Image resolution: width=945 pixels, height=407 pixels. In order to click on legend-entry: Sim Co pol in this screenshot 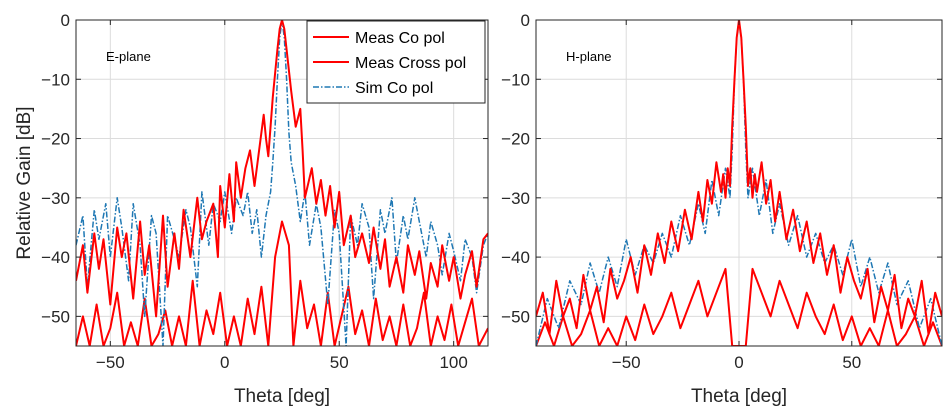, I will do `click(394, 88)`.